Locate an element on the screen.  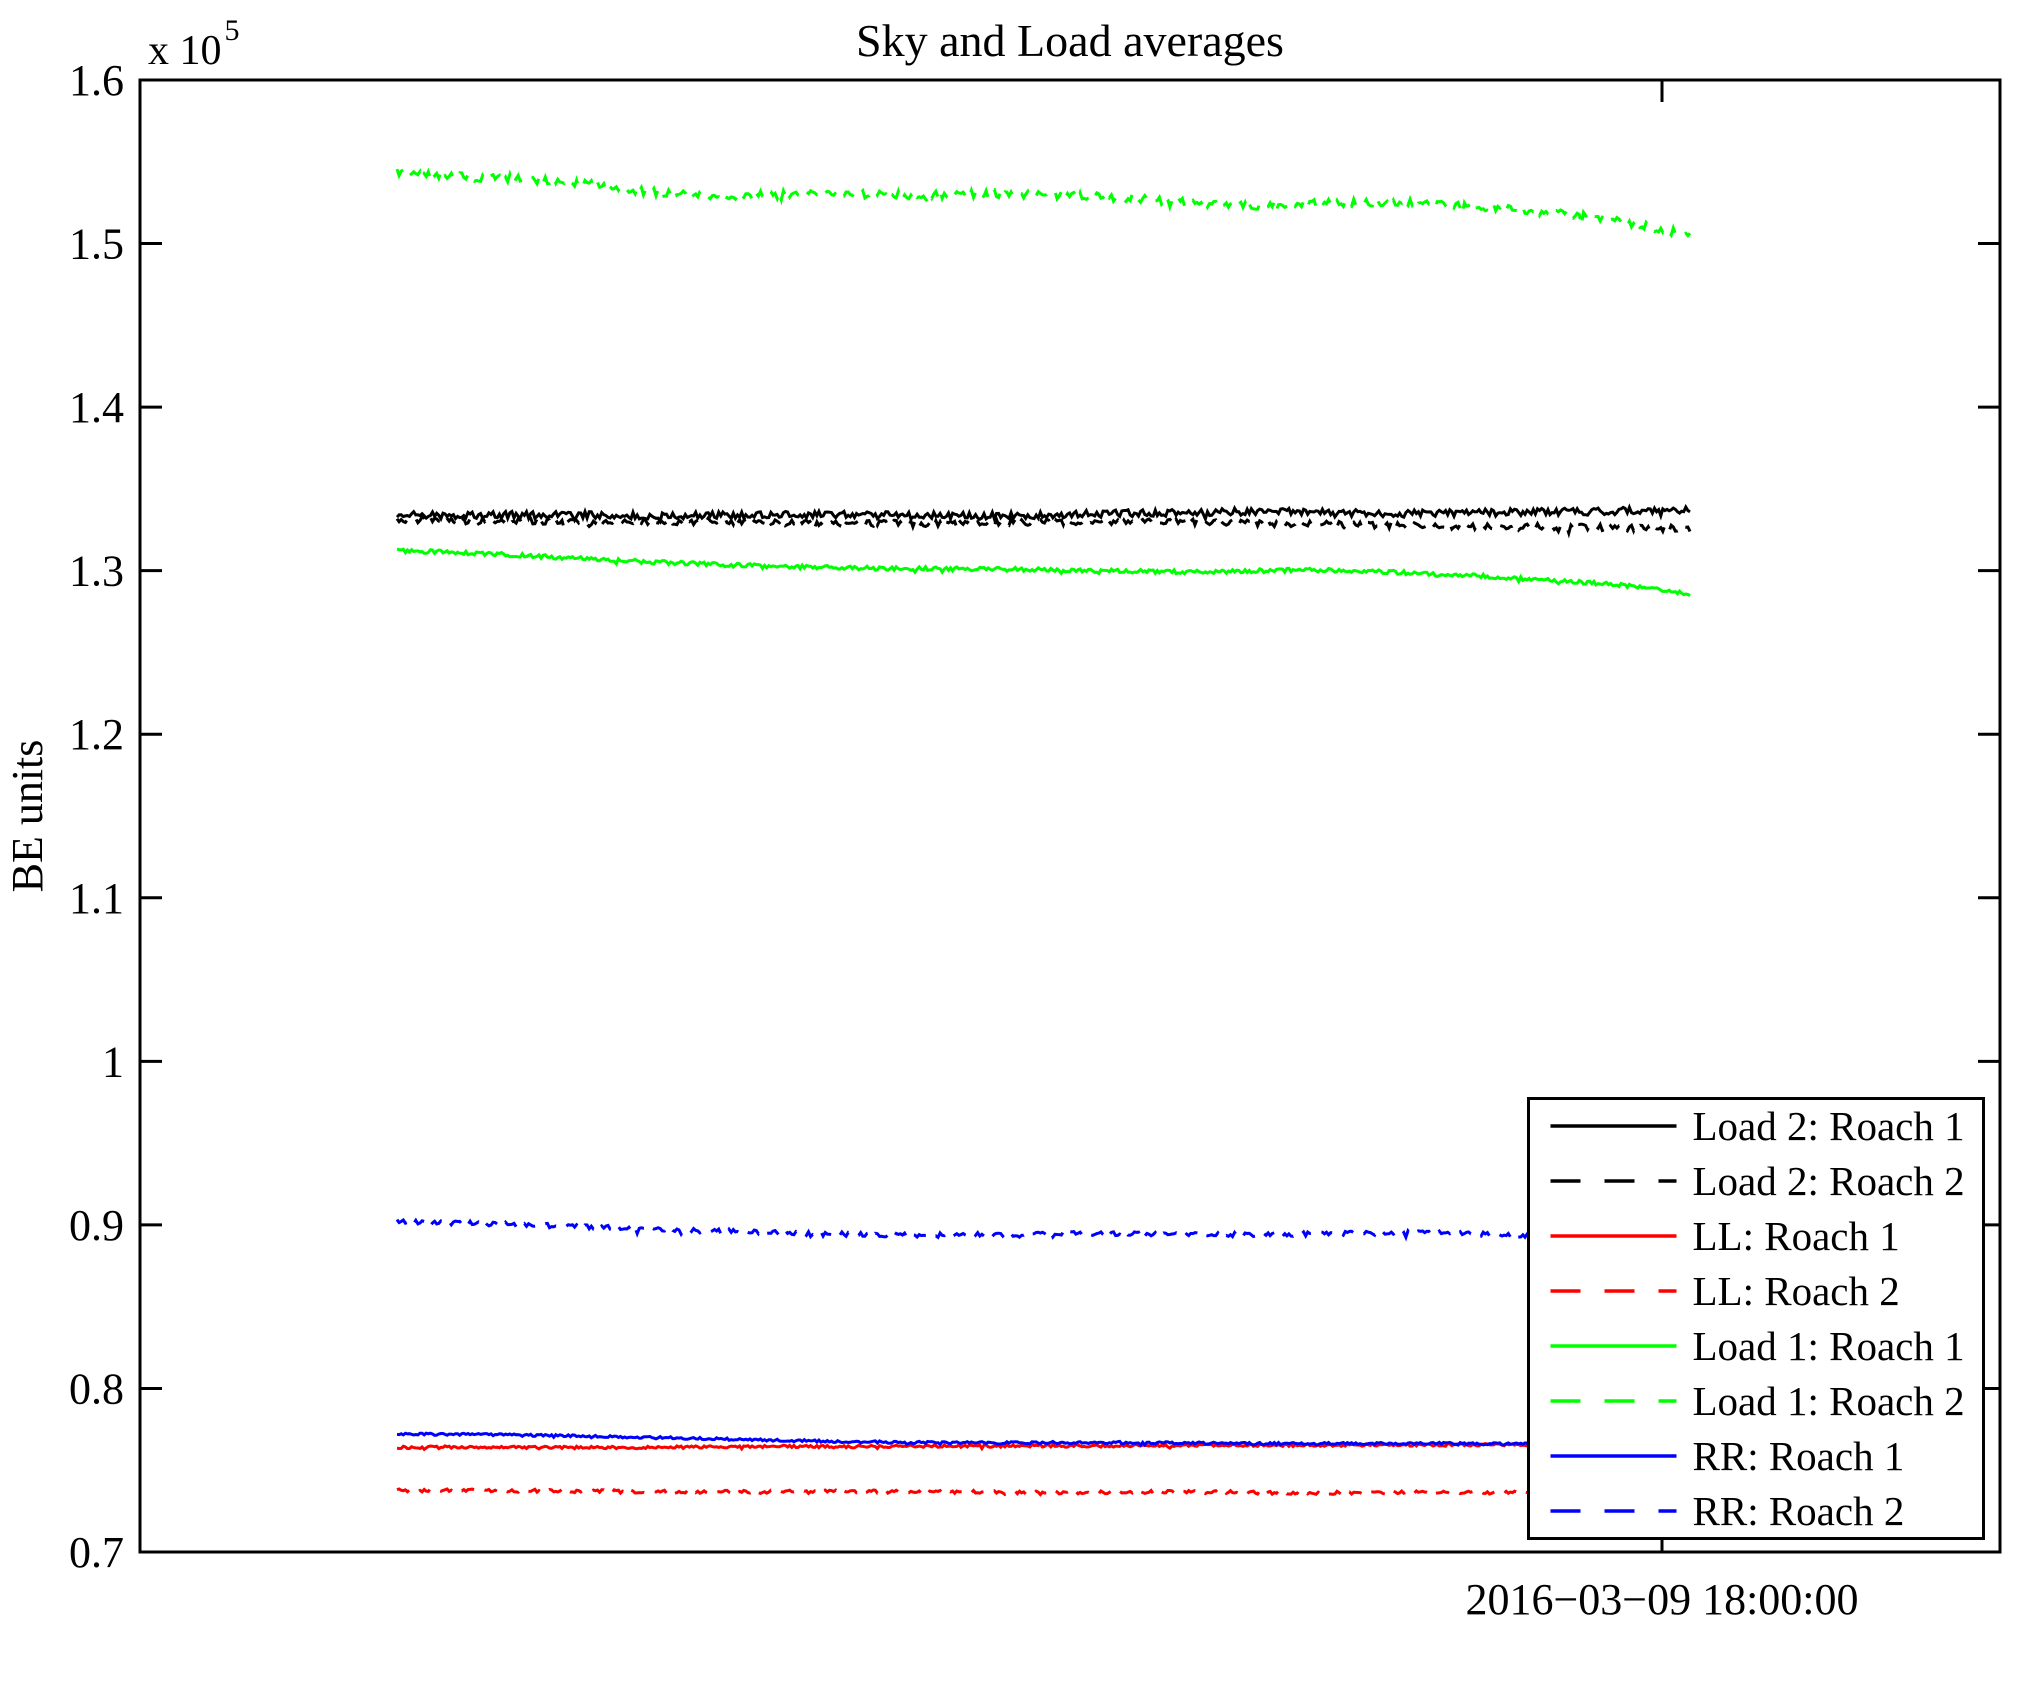
y-tick-label: 1.5 is located at coordinates (96, 244).